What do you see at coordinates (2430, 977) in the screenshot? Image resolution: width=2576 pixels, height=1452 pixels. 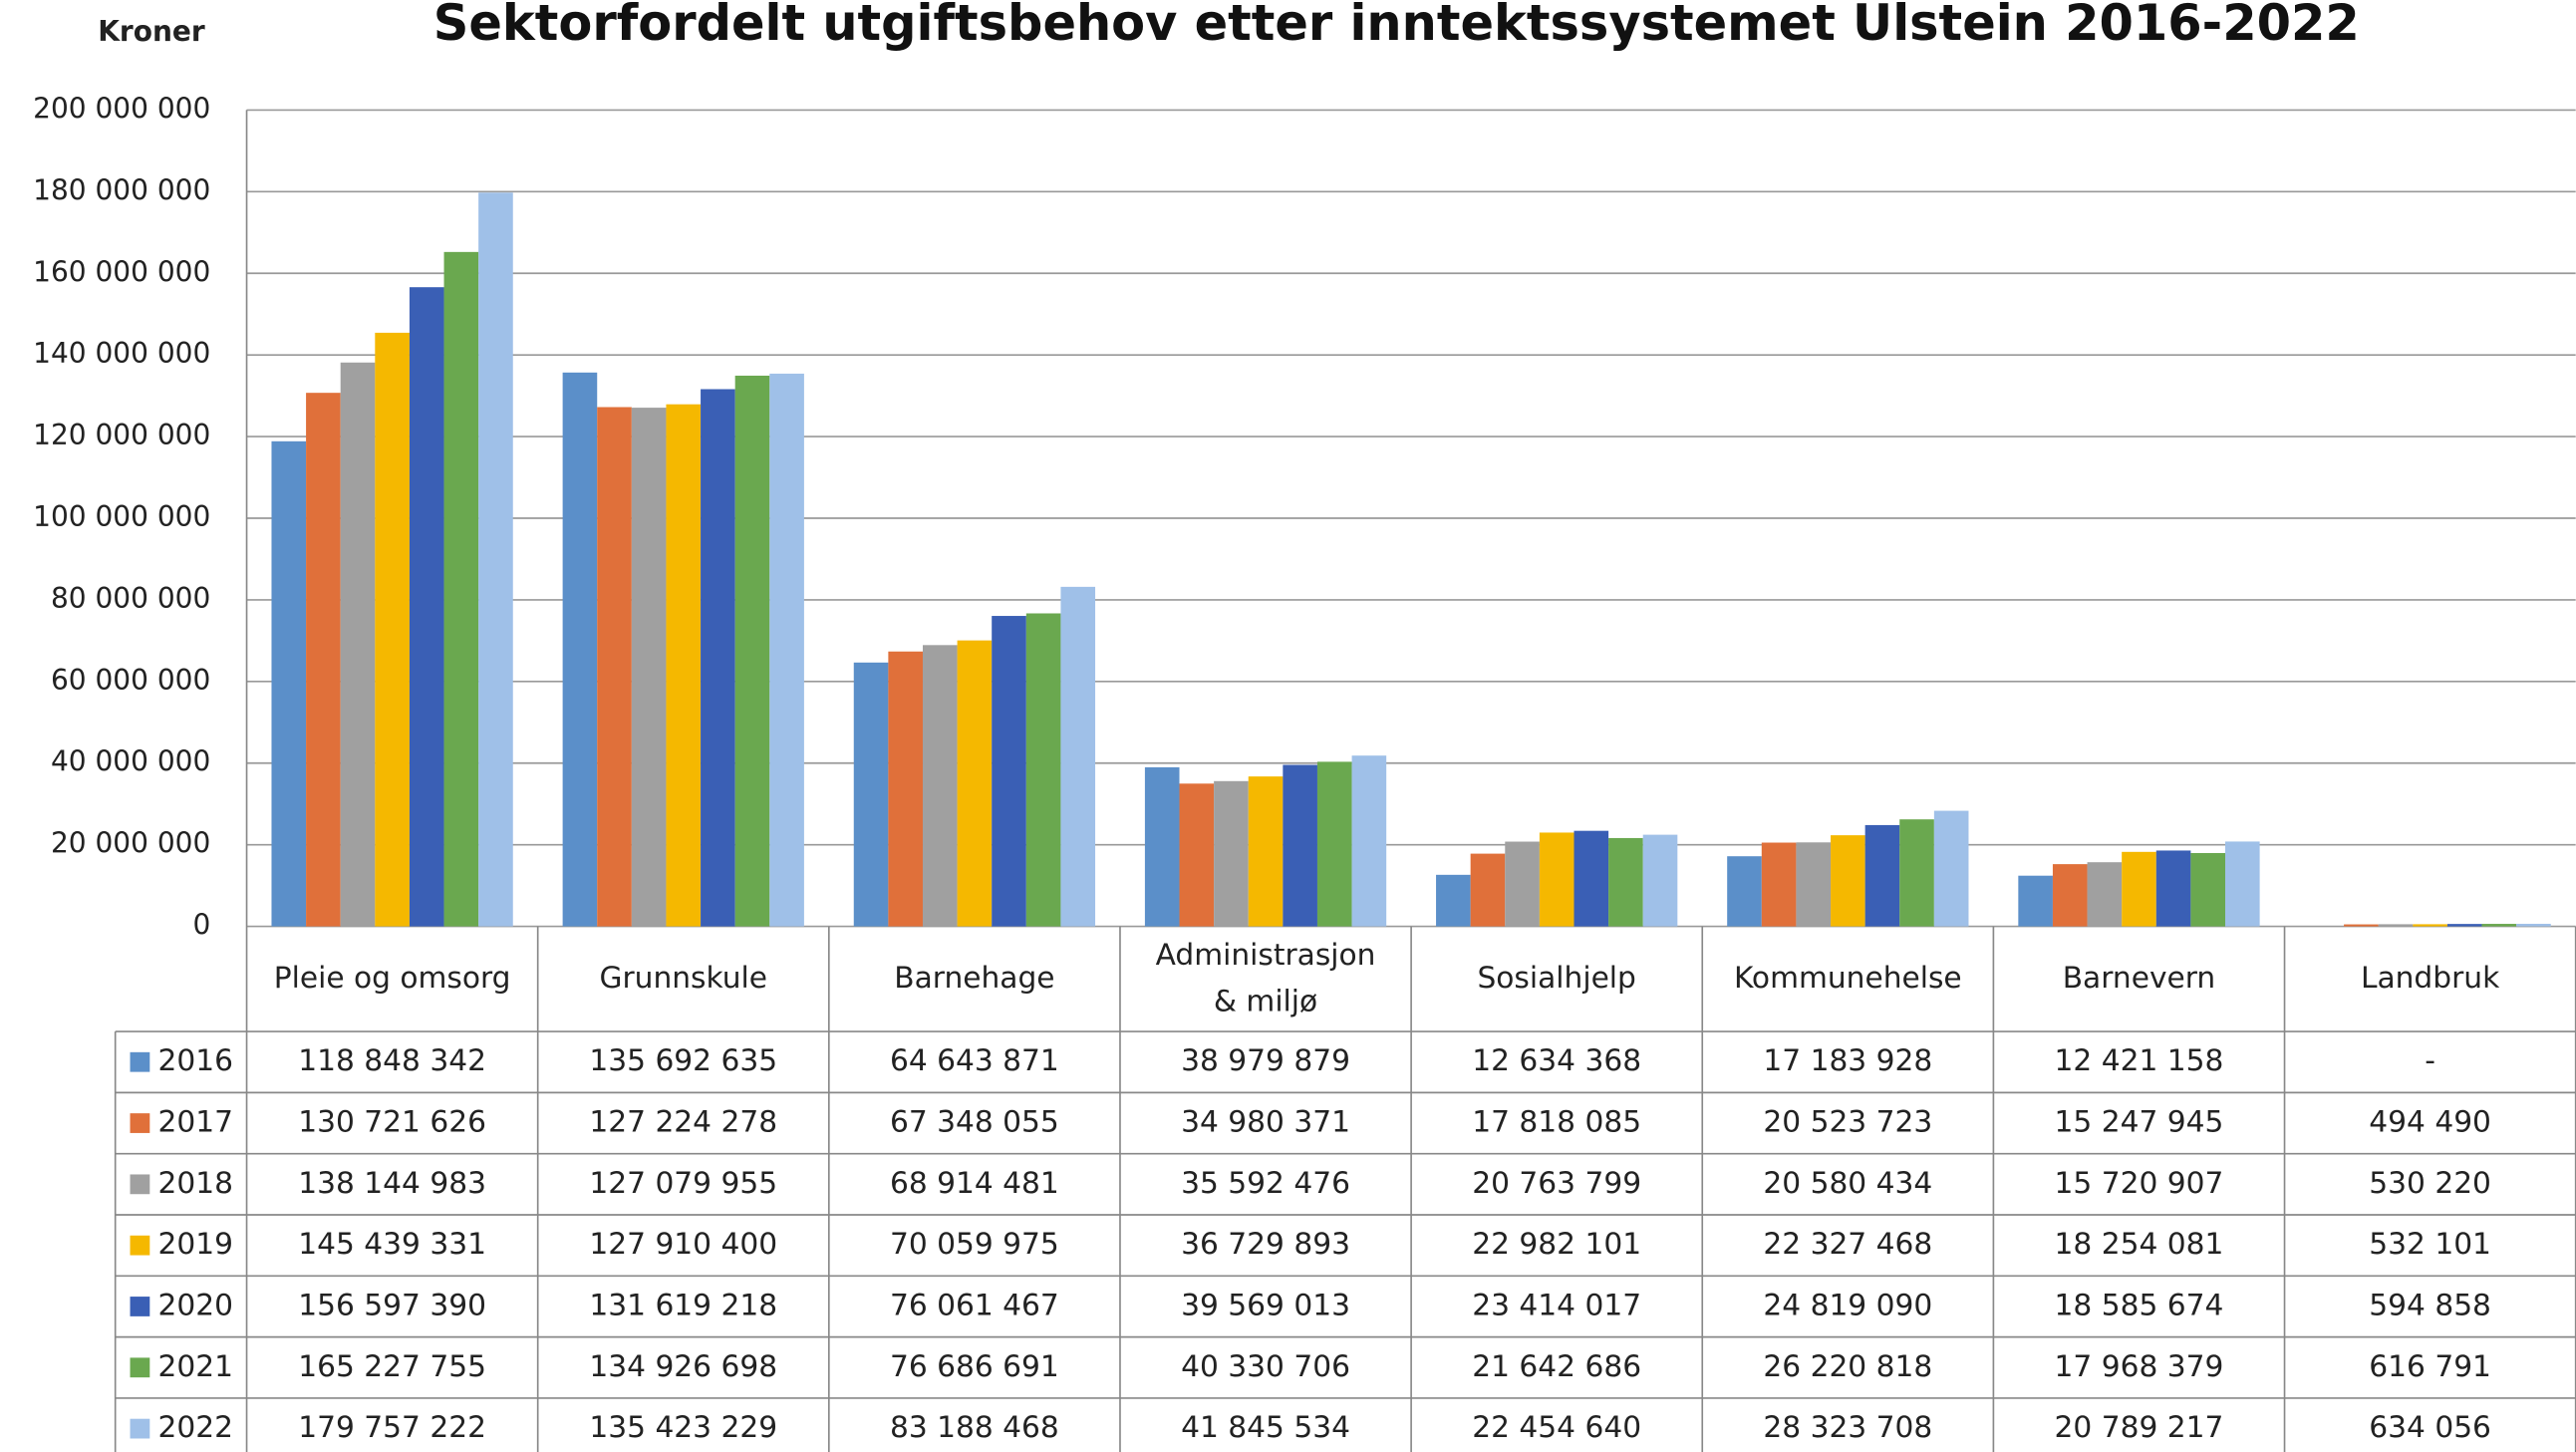 I see `category-label: Landbruk` at bounding box center [2430, 977].